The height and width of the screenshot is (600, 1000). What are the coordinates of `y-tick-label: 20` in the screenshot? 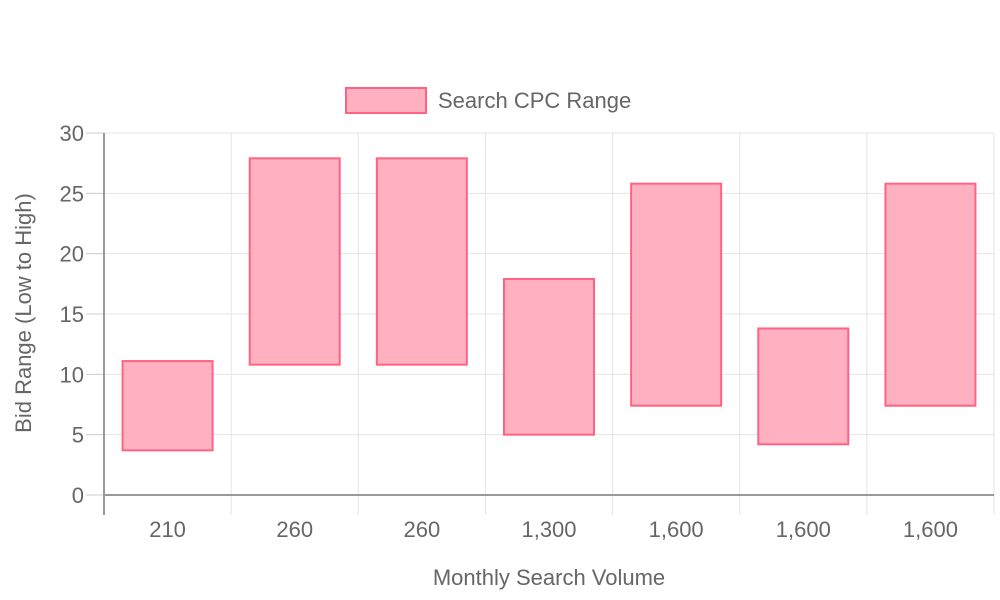 It's located at (72, 254).